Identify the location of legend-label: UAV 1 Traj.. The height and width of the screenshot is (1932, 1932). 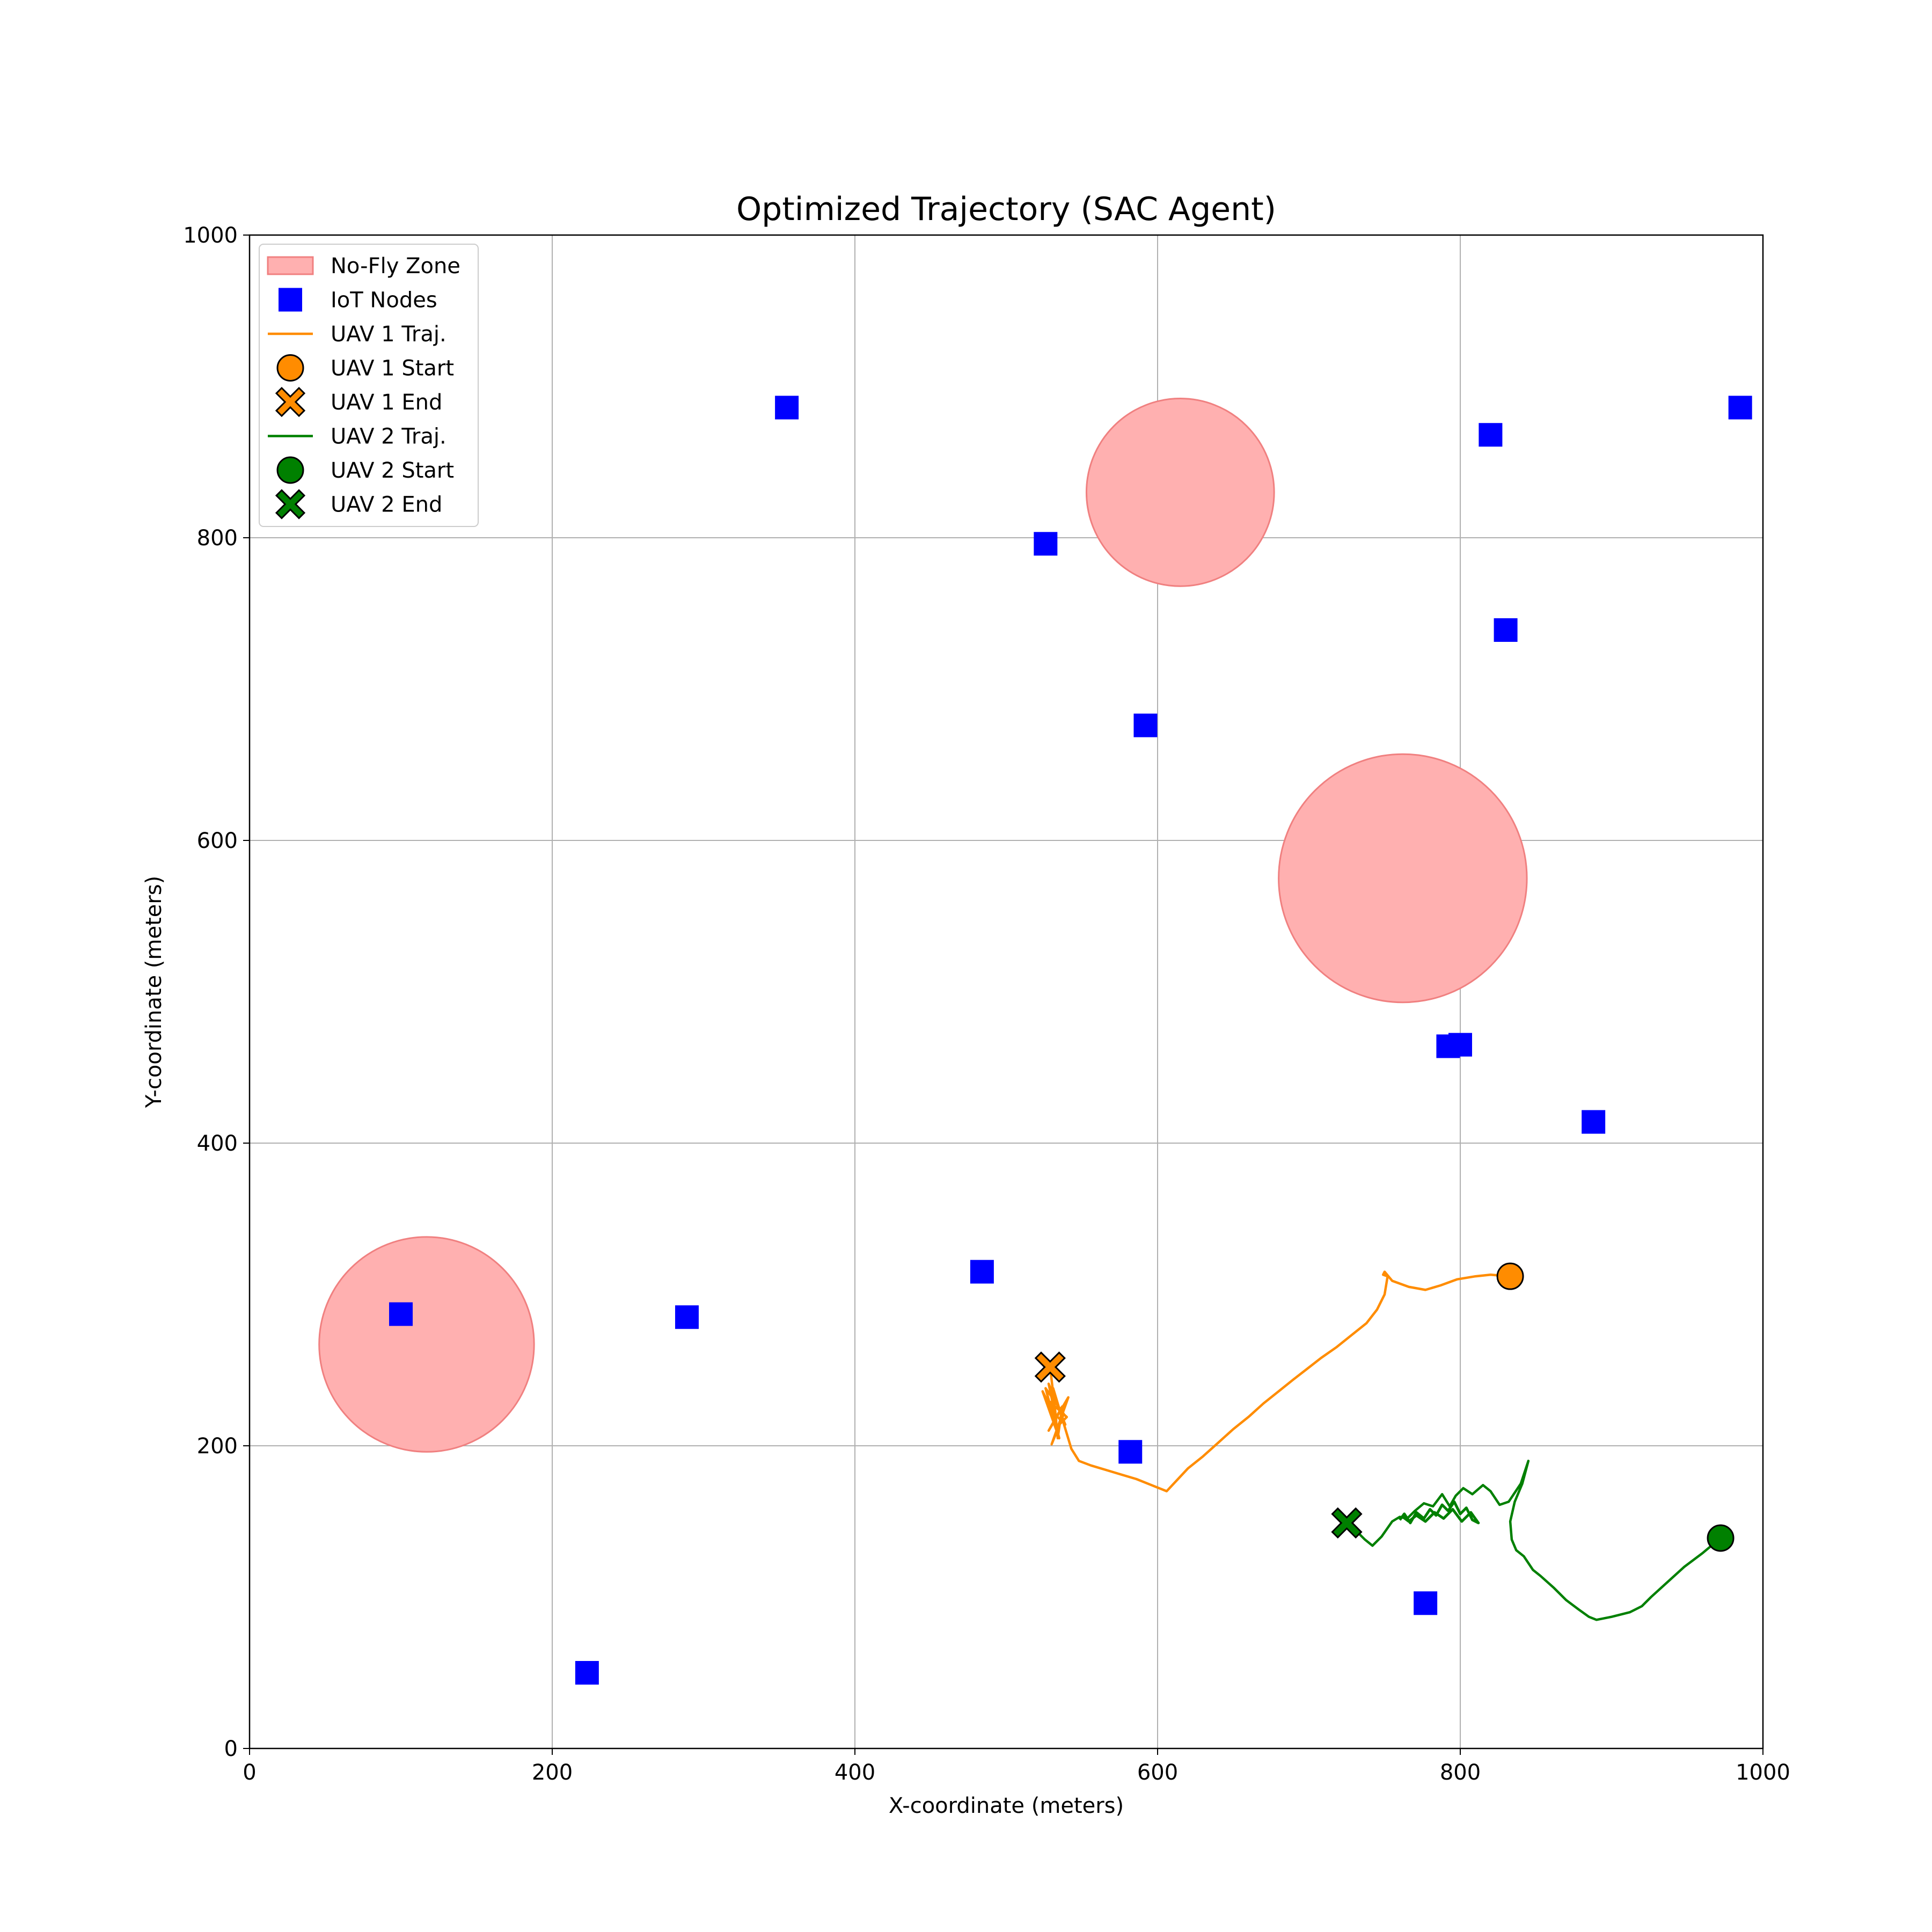
(389, 334).